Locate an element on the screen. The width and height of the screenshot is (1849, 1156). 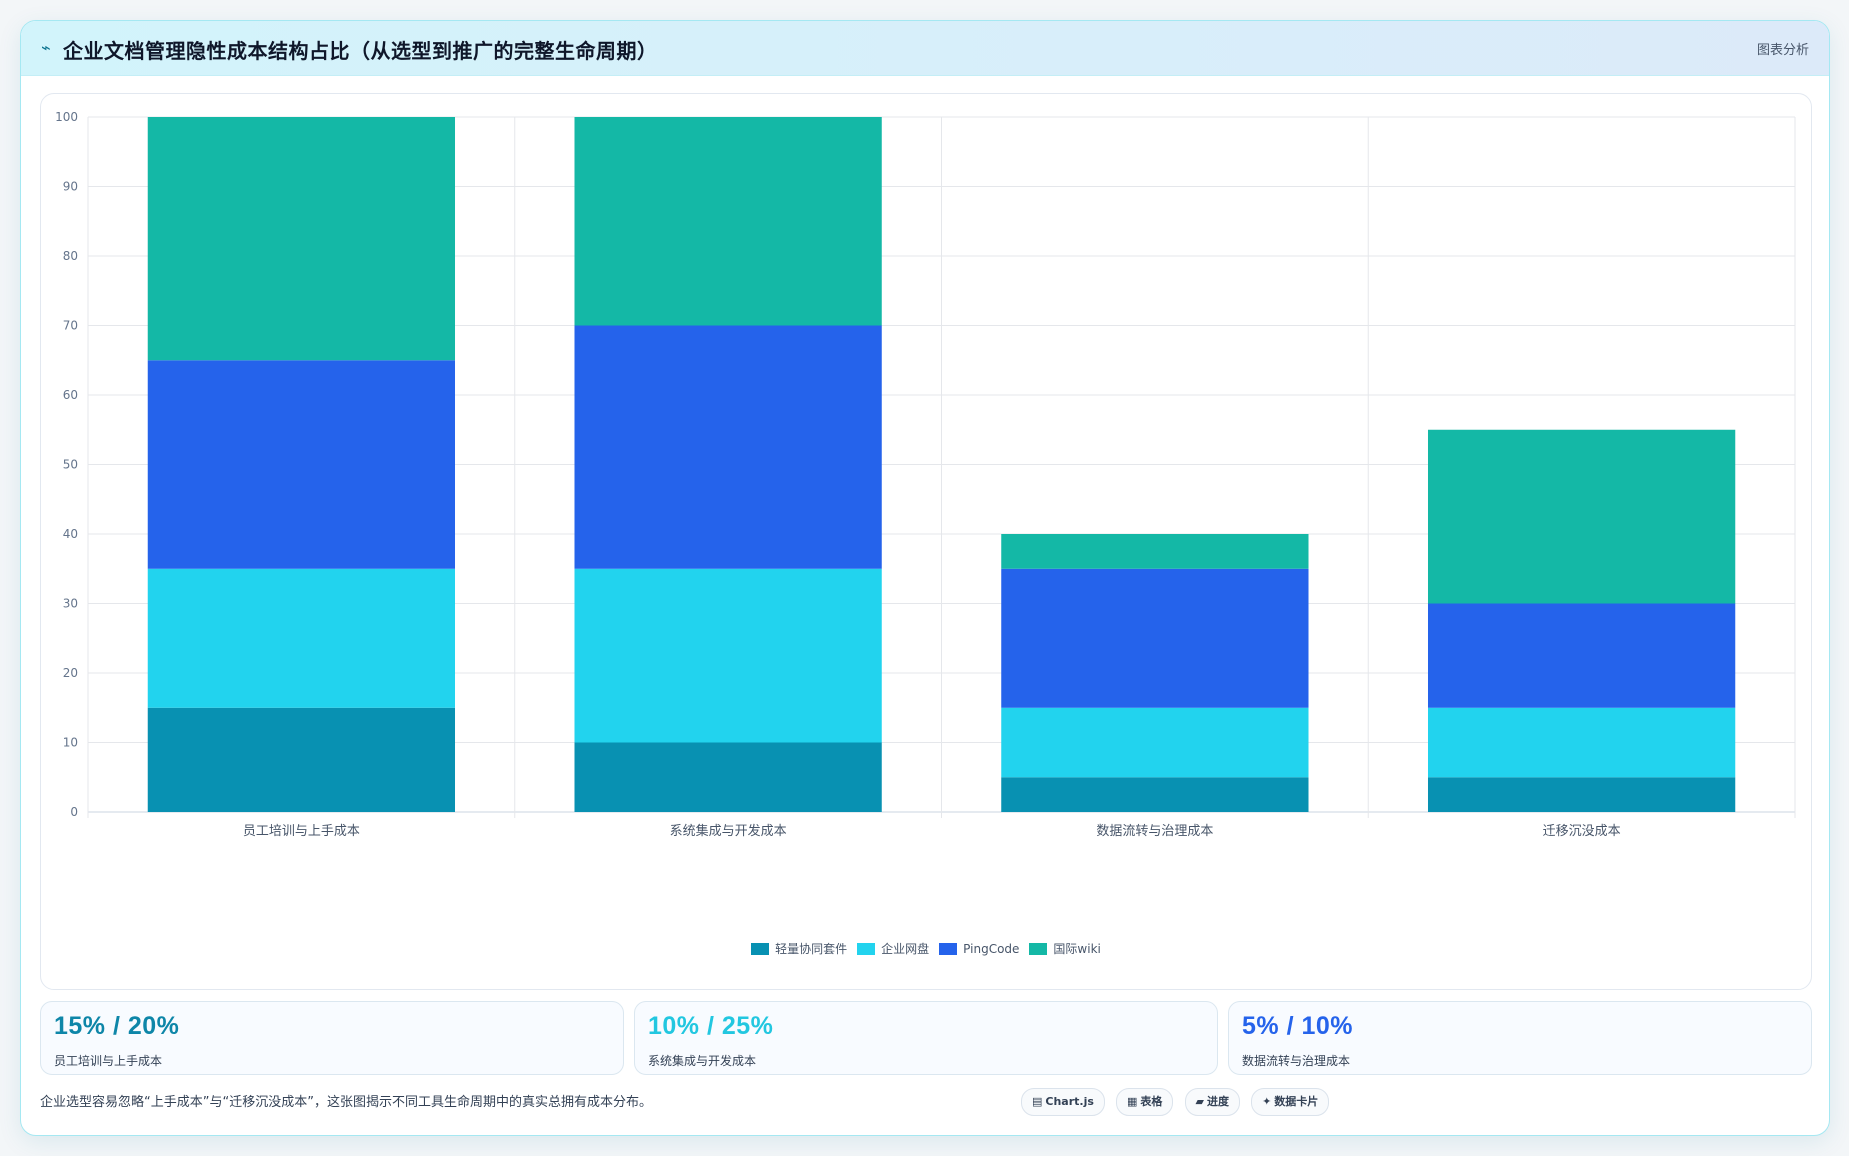
table-badge: ▦ 表格 is located at coordinates (1145, 1102).